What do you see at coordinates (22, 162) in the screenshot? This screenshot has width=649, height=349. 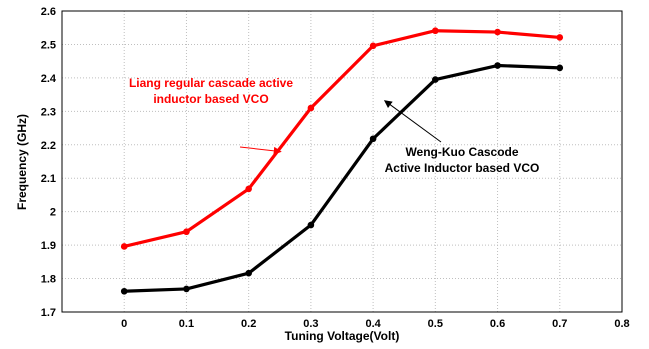 I see `y-axis-label: Frequency (GHz)` at bounding box center [22, 162].